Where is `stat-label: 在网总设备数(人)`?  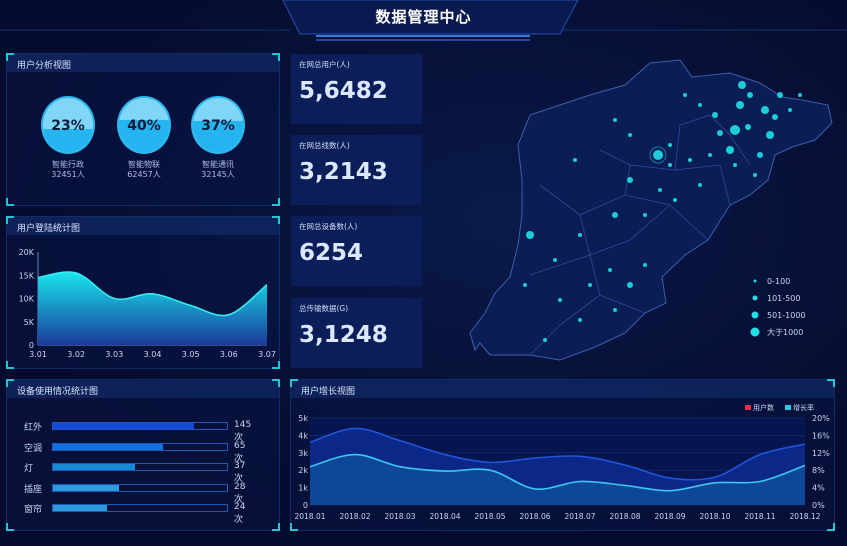
stat-label: 在网总设备数(人) is located at coordinates (328, 226).